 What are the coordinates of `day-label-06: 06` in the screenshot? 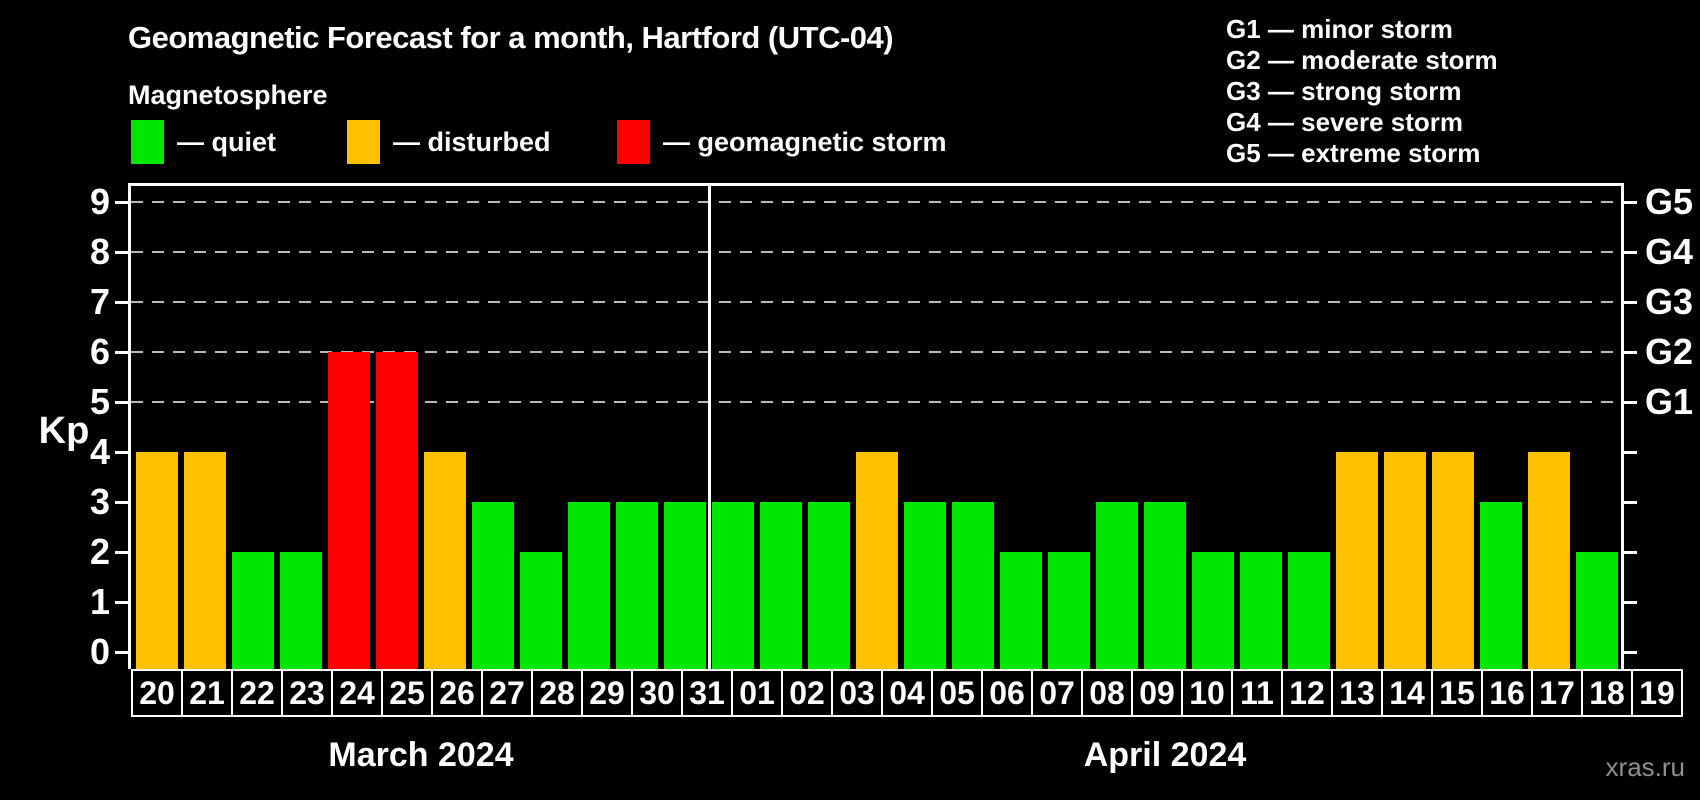 It's located at (1007, 693).